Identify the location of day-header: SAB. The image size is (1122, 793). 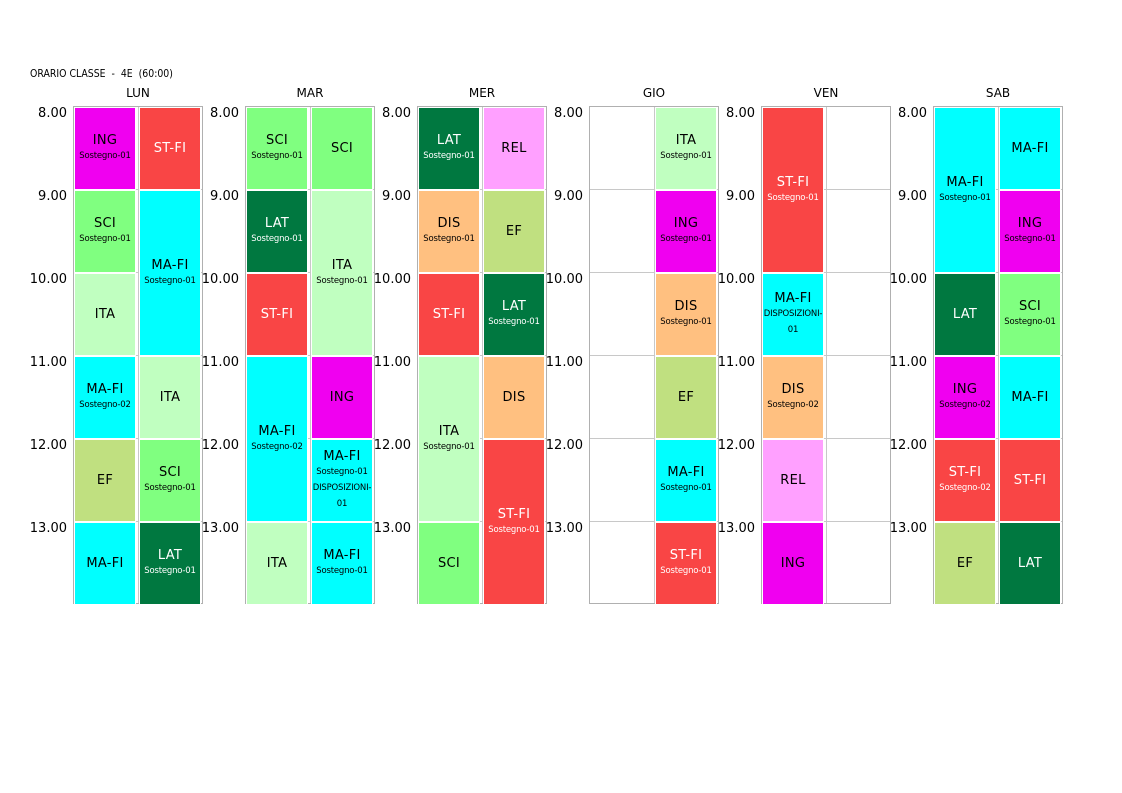
(998, 93).